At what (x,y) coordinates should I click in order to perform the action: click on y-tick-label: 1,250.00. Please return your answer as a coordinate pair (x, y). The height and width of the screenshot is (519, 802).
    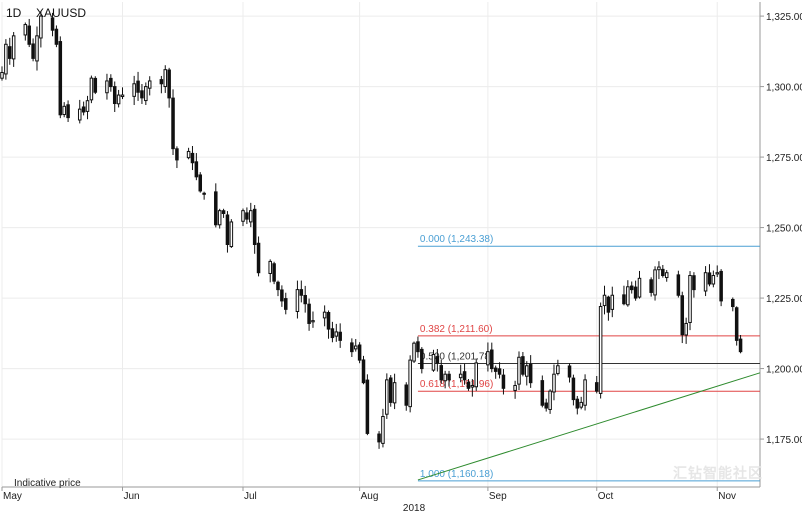
    Looking at the image, I should click on (784, 229).